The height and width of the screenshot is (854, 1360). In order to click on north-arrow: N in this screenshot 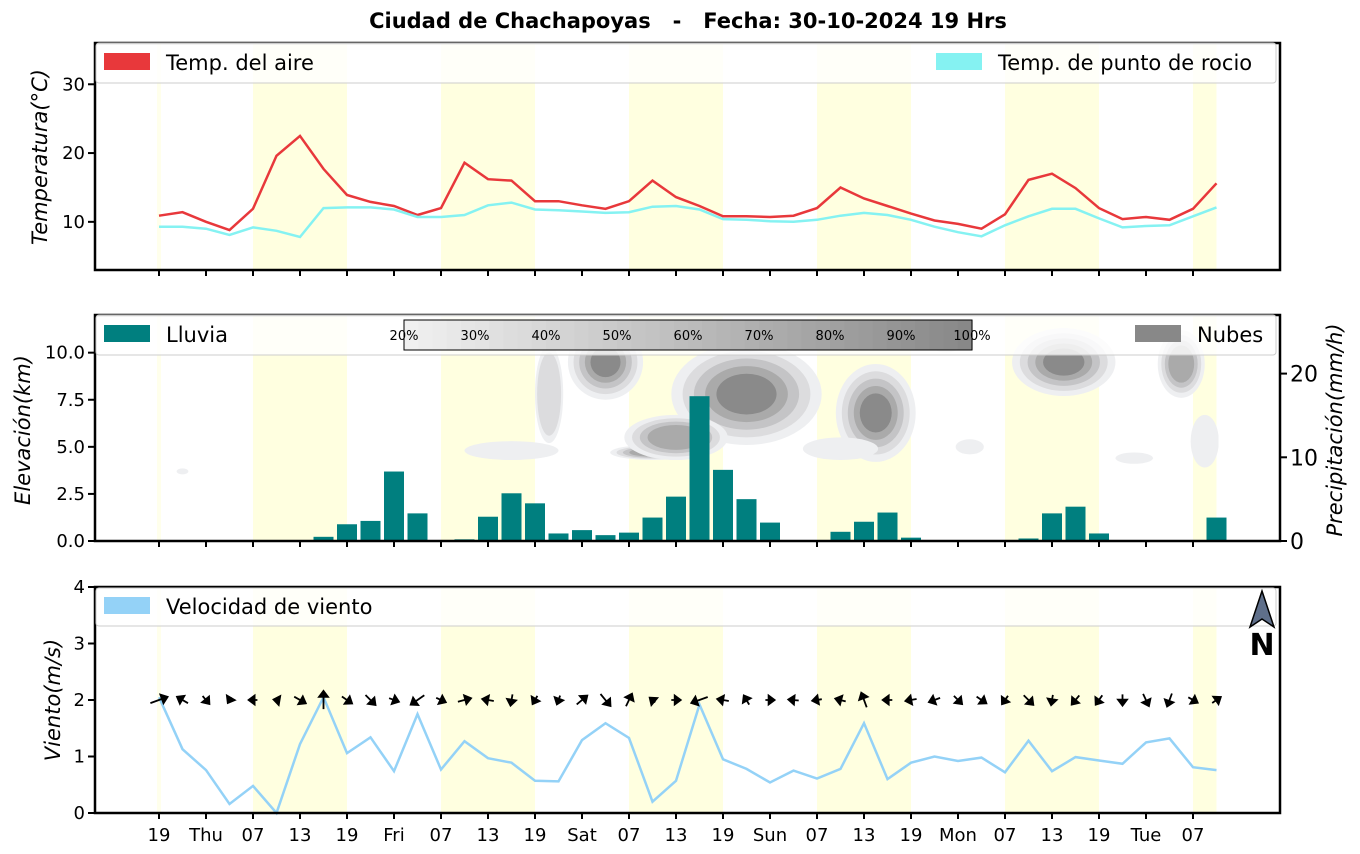, I will do `click(1262, 625)`.